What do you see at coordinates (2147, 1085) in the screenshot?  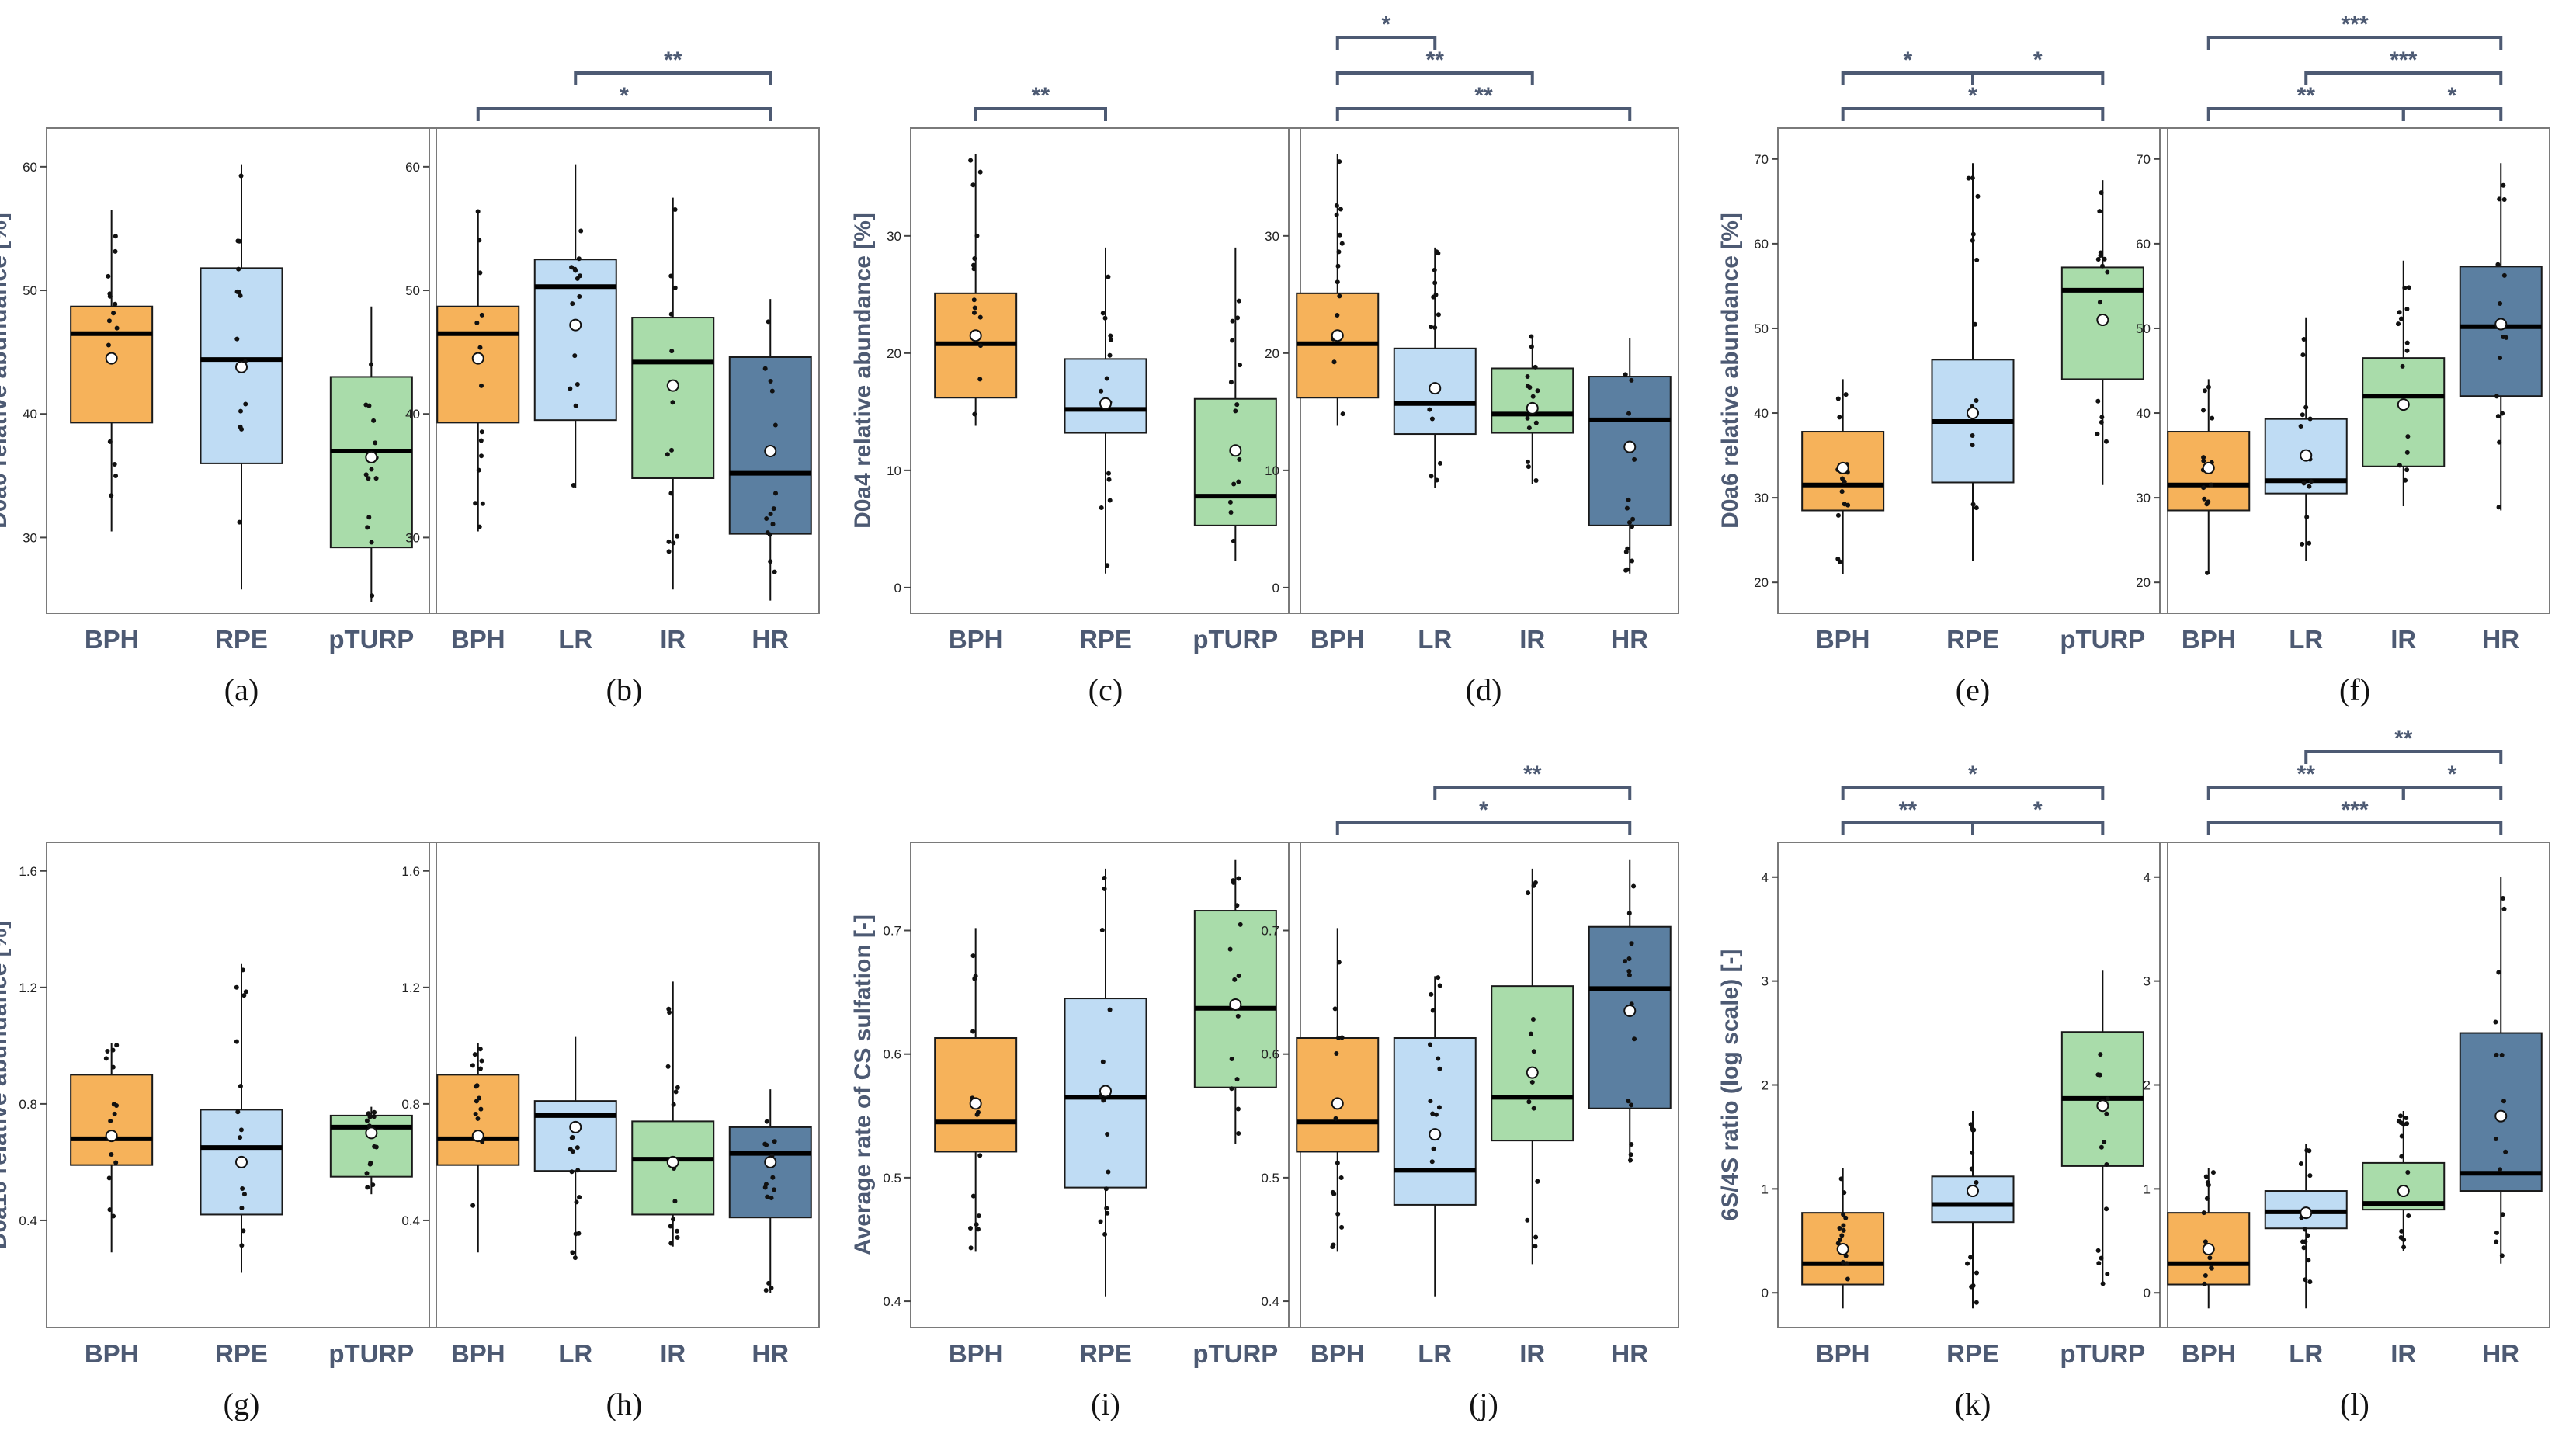 I see `y-tick-label: 2` at bounding box center [2147, 1085].